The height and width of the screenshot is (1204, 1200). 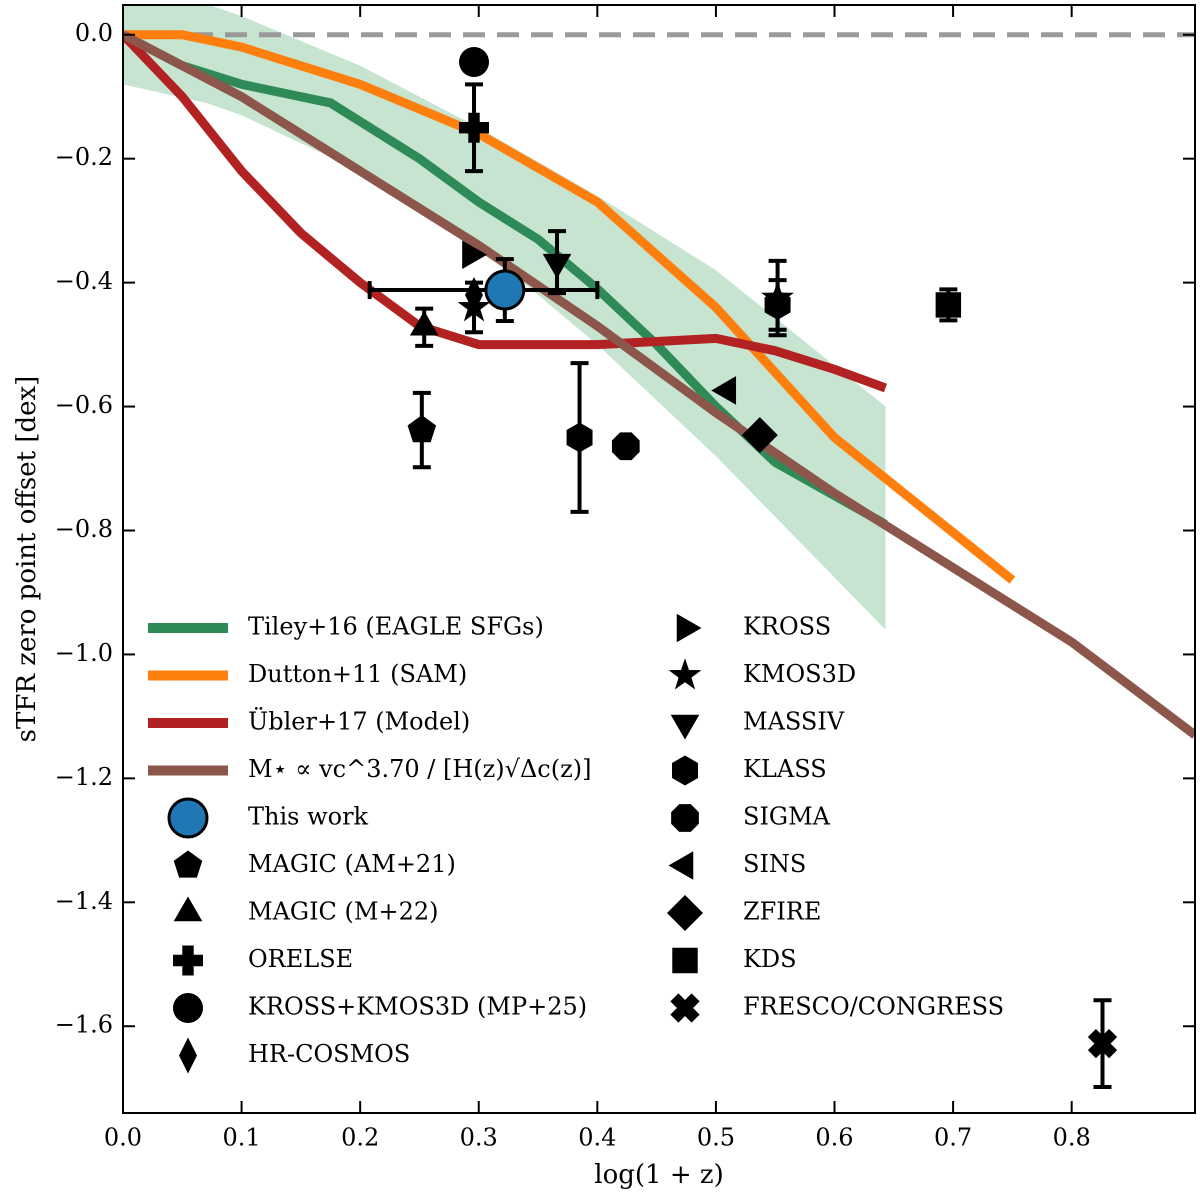 I want to click on legend-label: This work, so click(x=308, y=817).